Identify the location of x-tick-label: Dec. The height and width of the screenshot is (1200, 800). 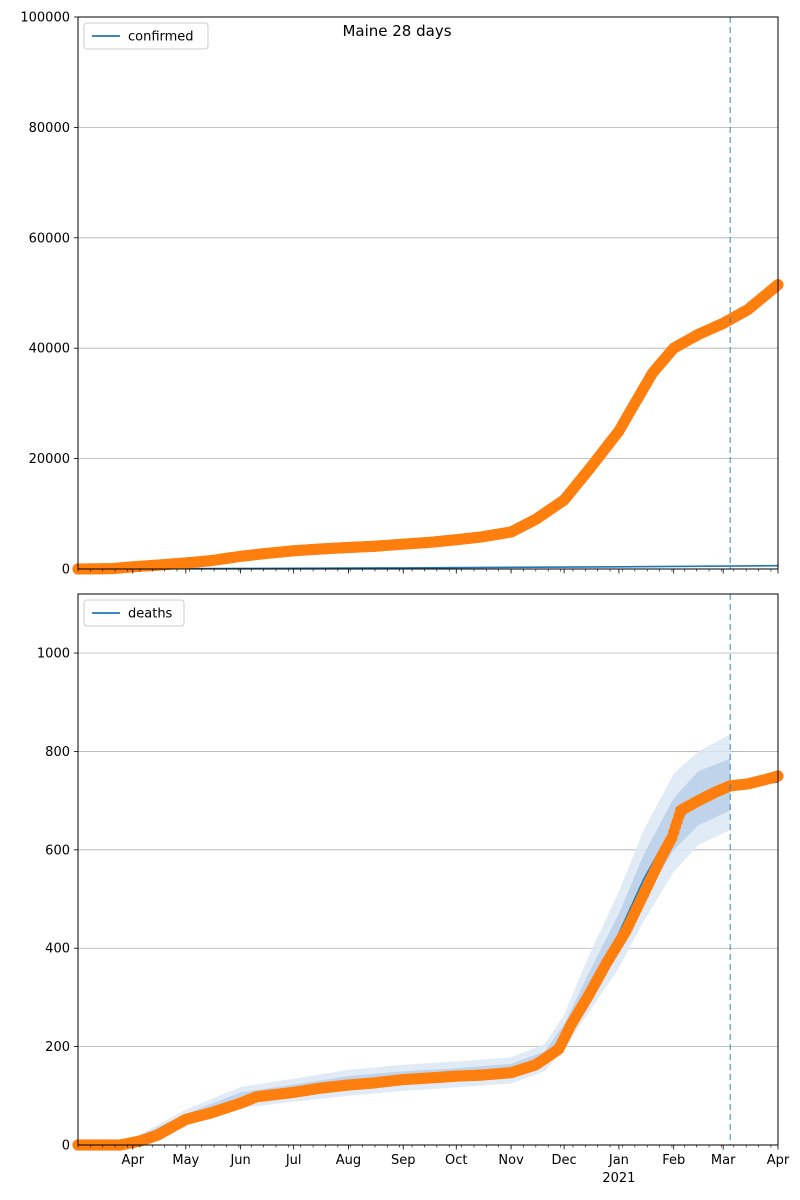
(564, 1160).